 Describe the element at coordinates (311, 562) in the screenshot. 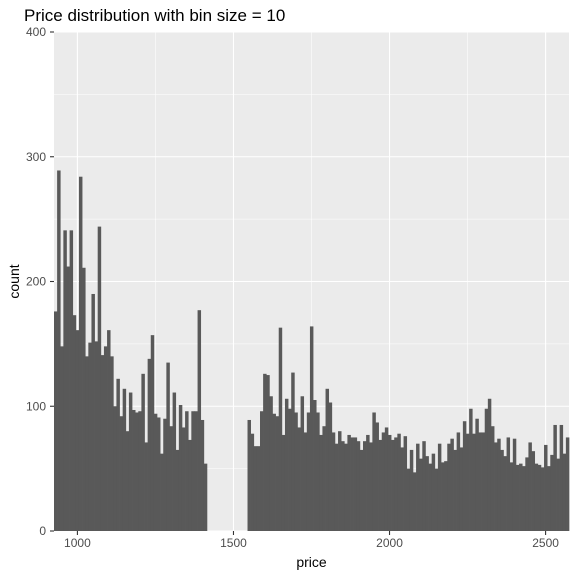

I see `x-axis-label: price` at that location.